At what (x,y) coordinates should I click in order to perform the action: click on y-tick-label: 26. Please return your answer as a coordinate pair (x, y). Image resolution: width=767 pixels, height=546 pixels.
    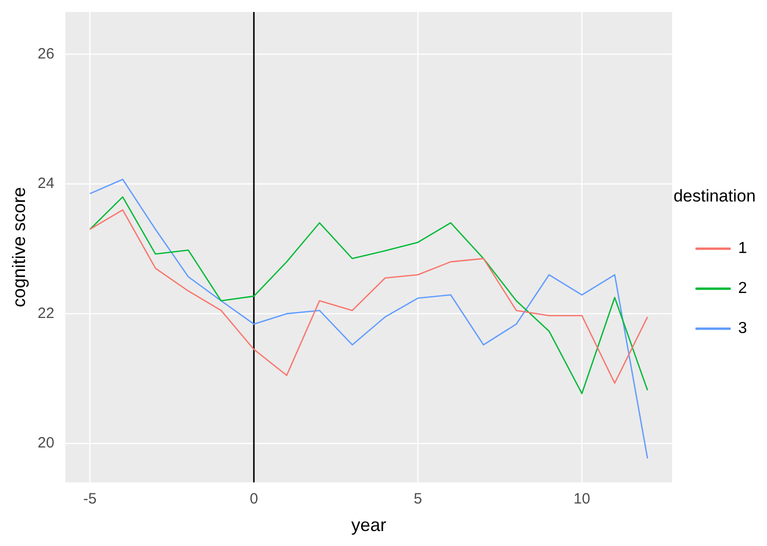
    Looking at the image, I should click on (46, 53).